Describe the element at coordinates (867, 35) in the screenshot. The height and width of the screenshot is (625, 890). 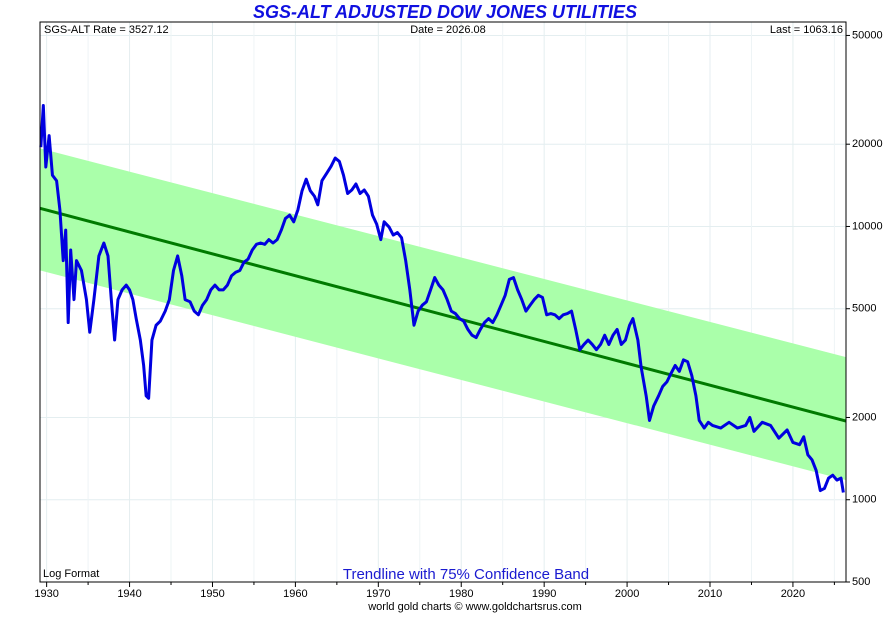
I see `y-tick-label: 50000` at that location.